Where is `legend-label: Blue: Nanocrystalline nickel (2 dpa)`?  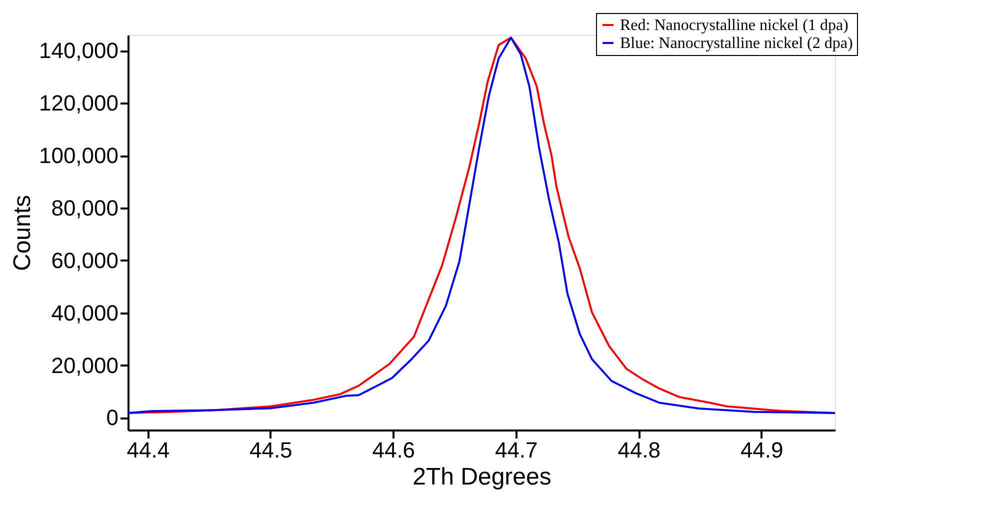 legend-label: Blue: Nanocrystalline nickel (2 dpa) is located at coordinates (736, 43).